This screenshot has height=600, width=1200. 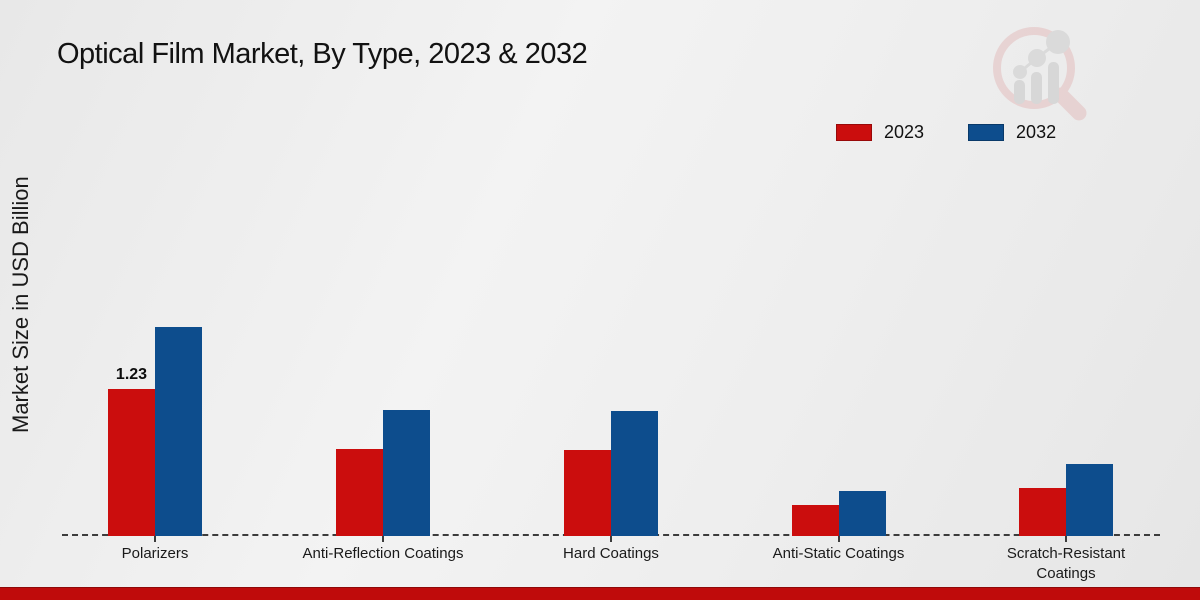 I want to click on legend-label: 2032, so click(x=1036, y=132).